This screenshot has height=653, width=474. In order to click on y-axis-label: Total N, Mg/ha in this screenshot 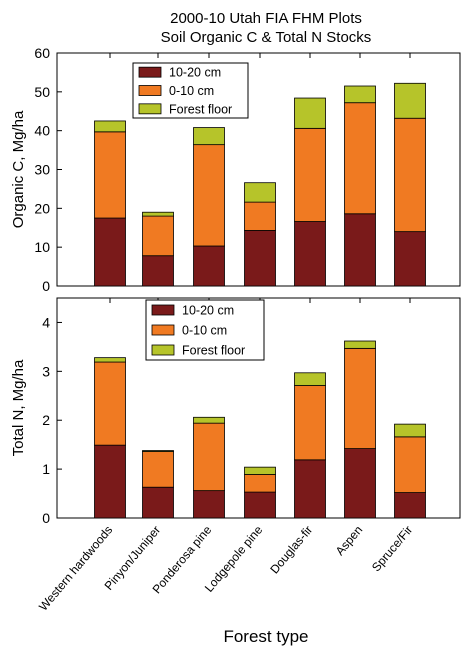, I will do `click(18, 407)`.